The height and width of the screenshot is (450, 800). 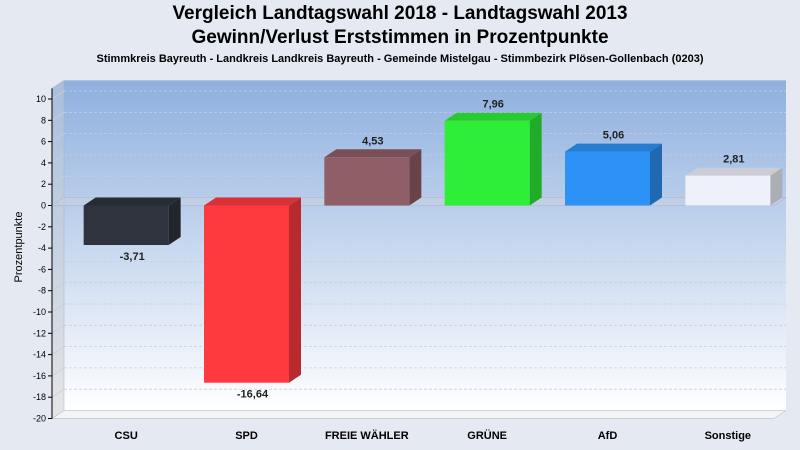 What do you see at coordinates (613, 136) in the screenshot?
I see `data-label: 5,06` at bounding box center [613, 136].